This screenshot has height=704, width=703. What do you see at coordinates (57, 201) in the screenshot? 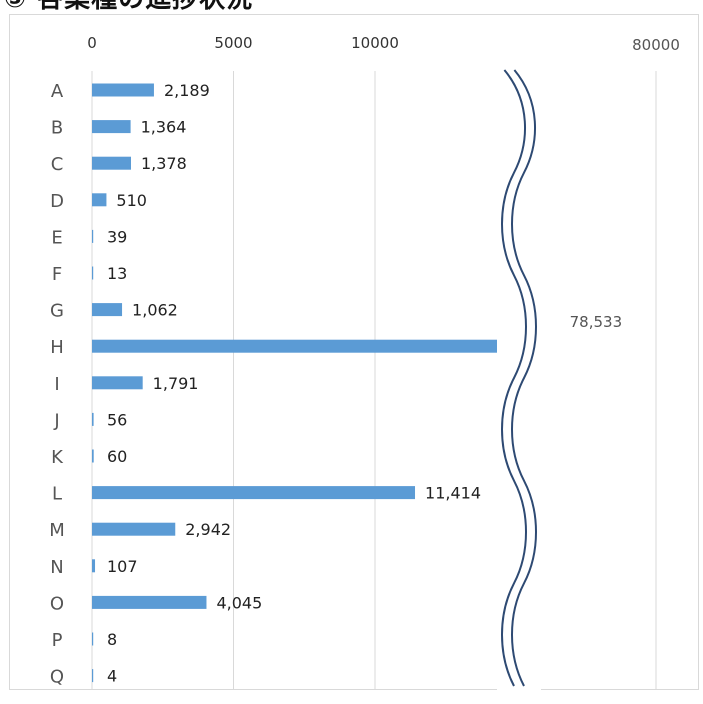
I see `category-label: D` at bounding box center [57, 201].